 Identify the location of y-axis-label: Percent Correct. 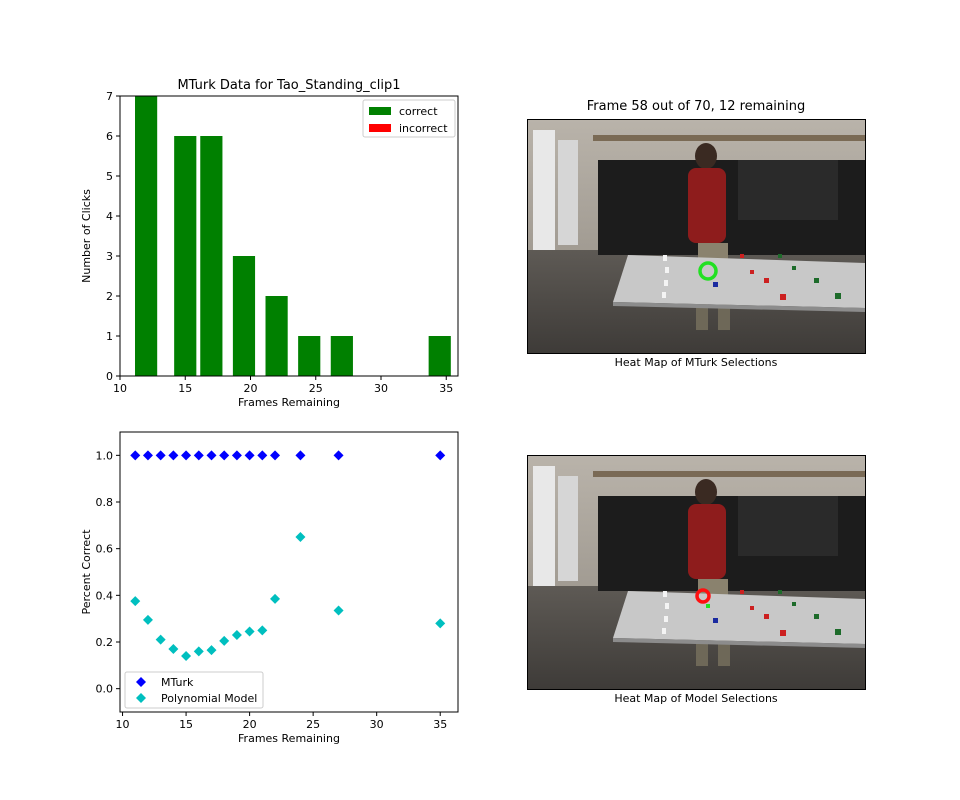
(86, 572).